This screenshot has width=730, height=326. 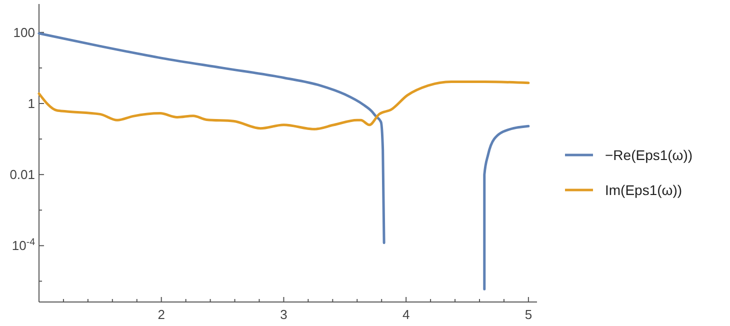 I want to click on line-series, so click(x=284, y=105).